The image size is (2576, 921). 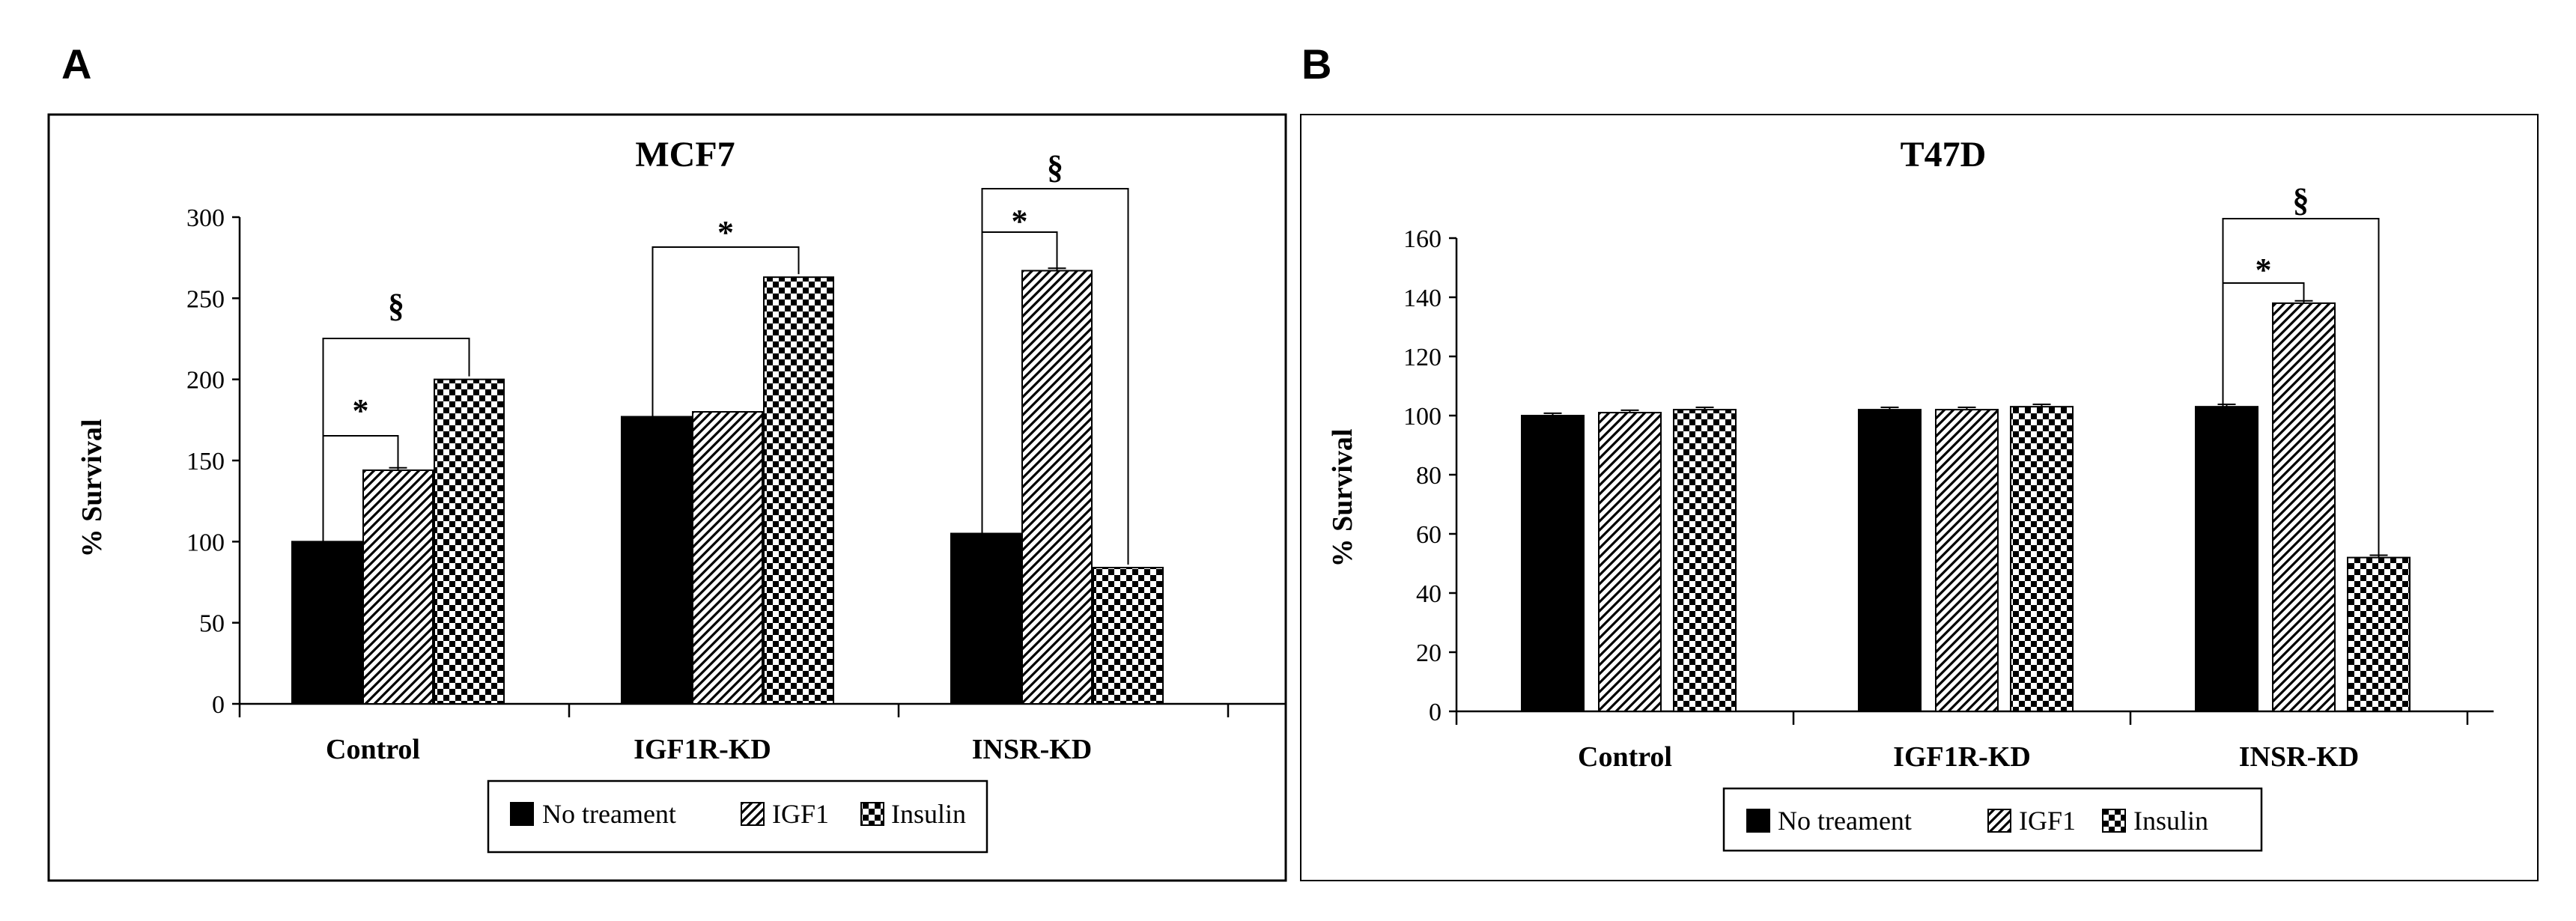 I want to click on y-tick-label: 80, so click(x=1429, y=476).